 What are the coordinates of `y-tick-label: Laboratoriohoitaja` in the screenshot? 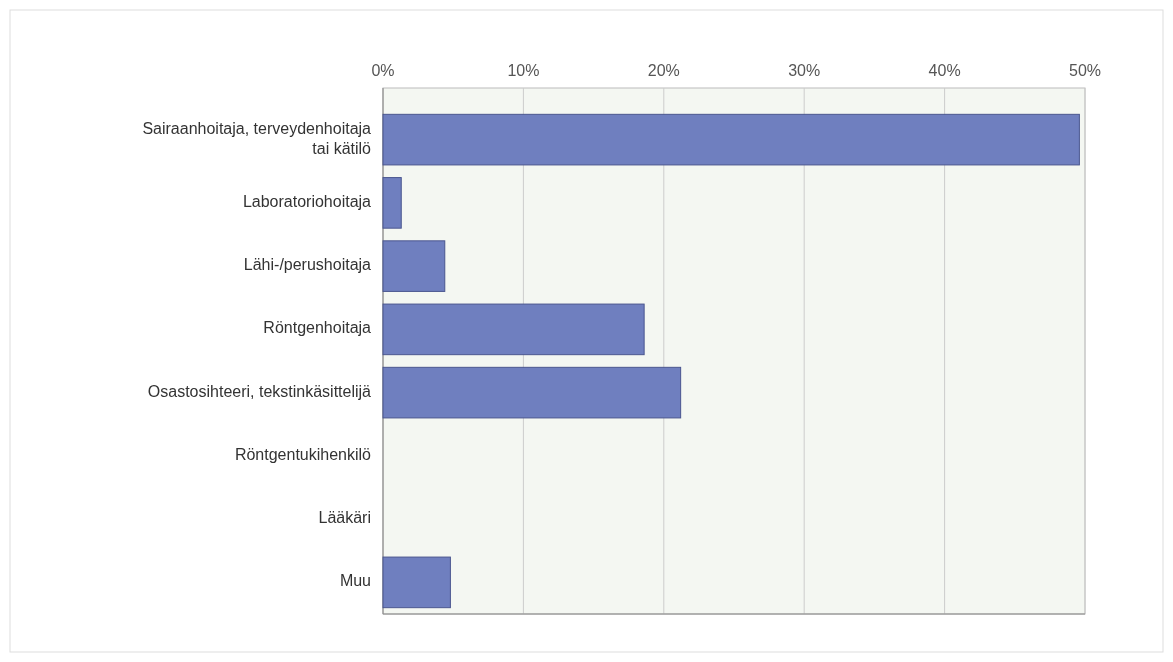 It's located at (307, 202).